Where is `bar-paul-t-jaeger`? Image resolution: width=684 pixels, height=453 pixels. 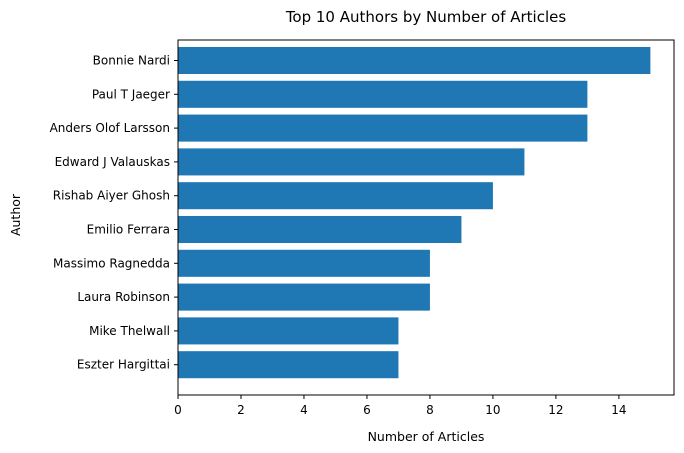
bar-paul-t-jaeger is located at coordinates (383, 94).